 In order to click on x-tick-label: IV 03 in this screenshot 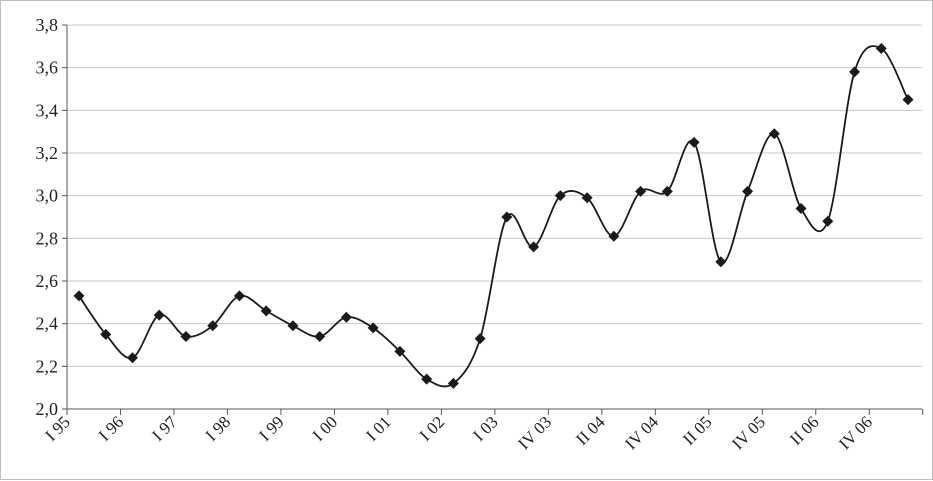, I will do `click(534, 432)`.